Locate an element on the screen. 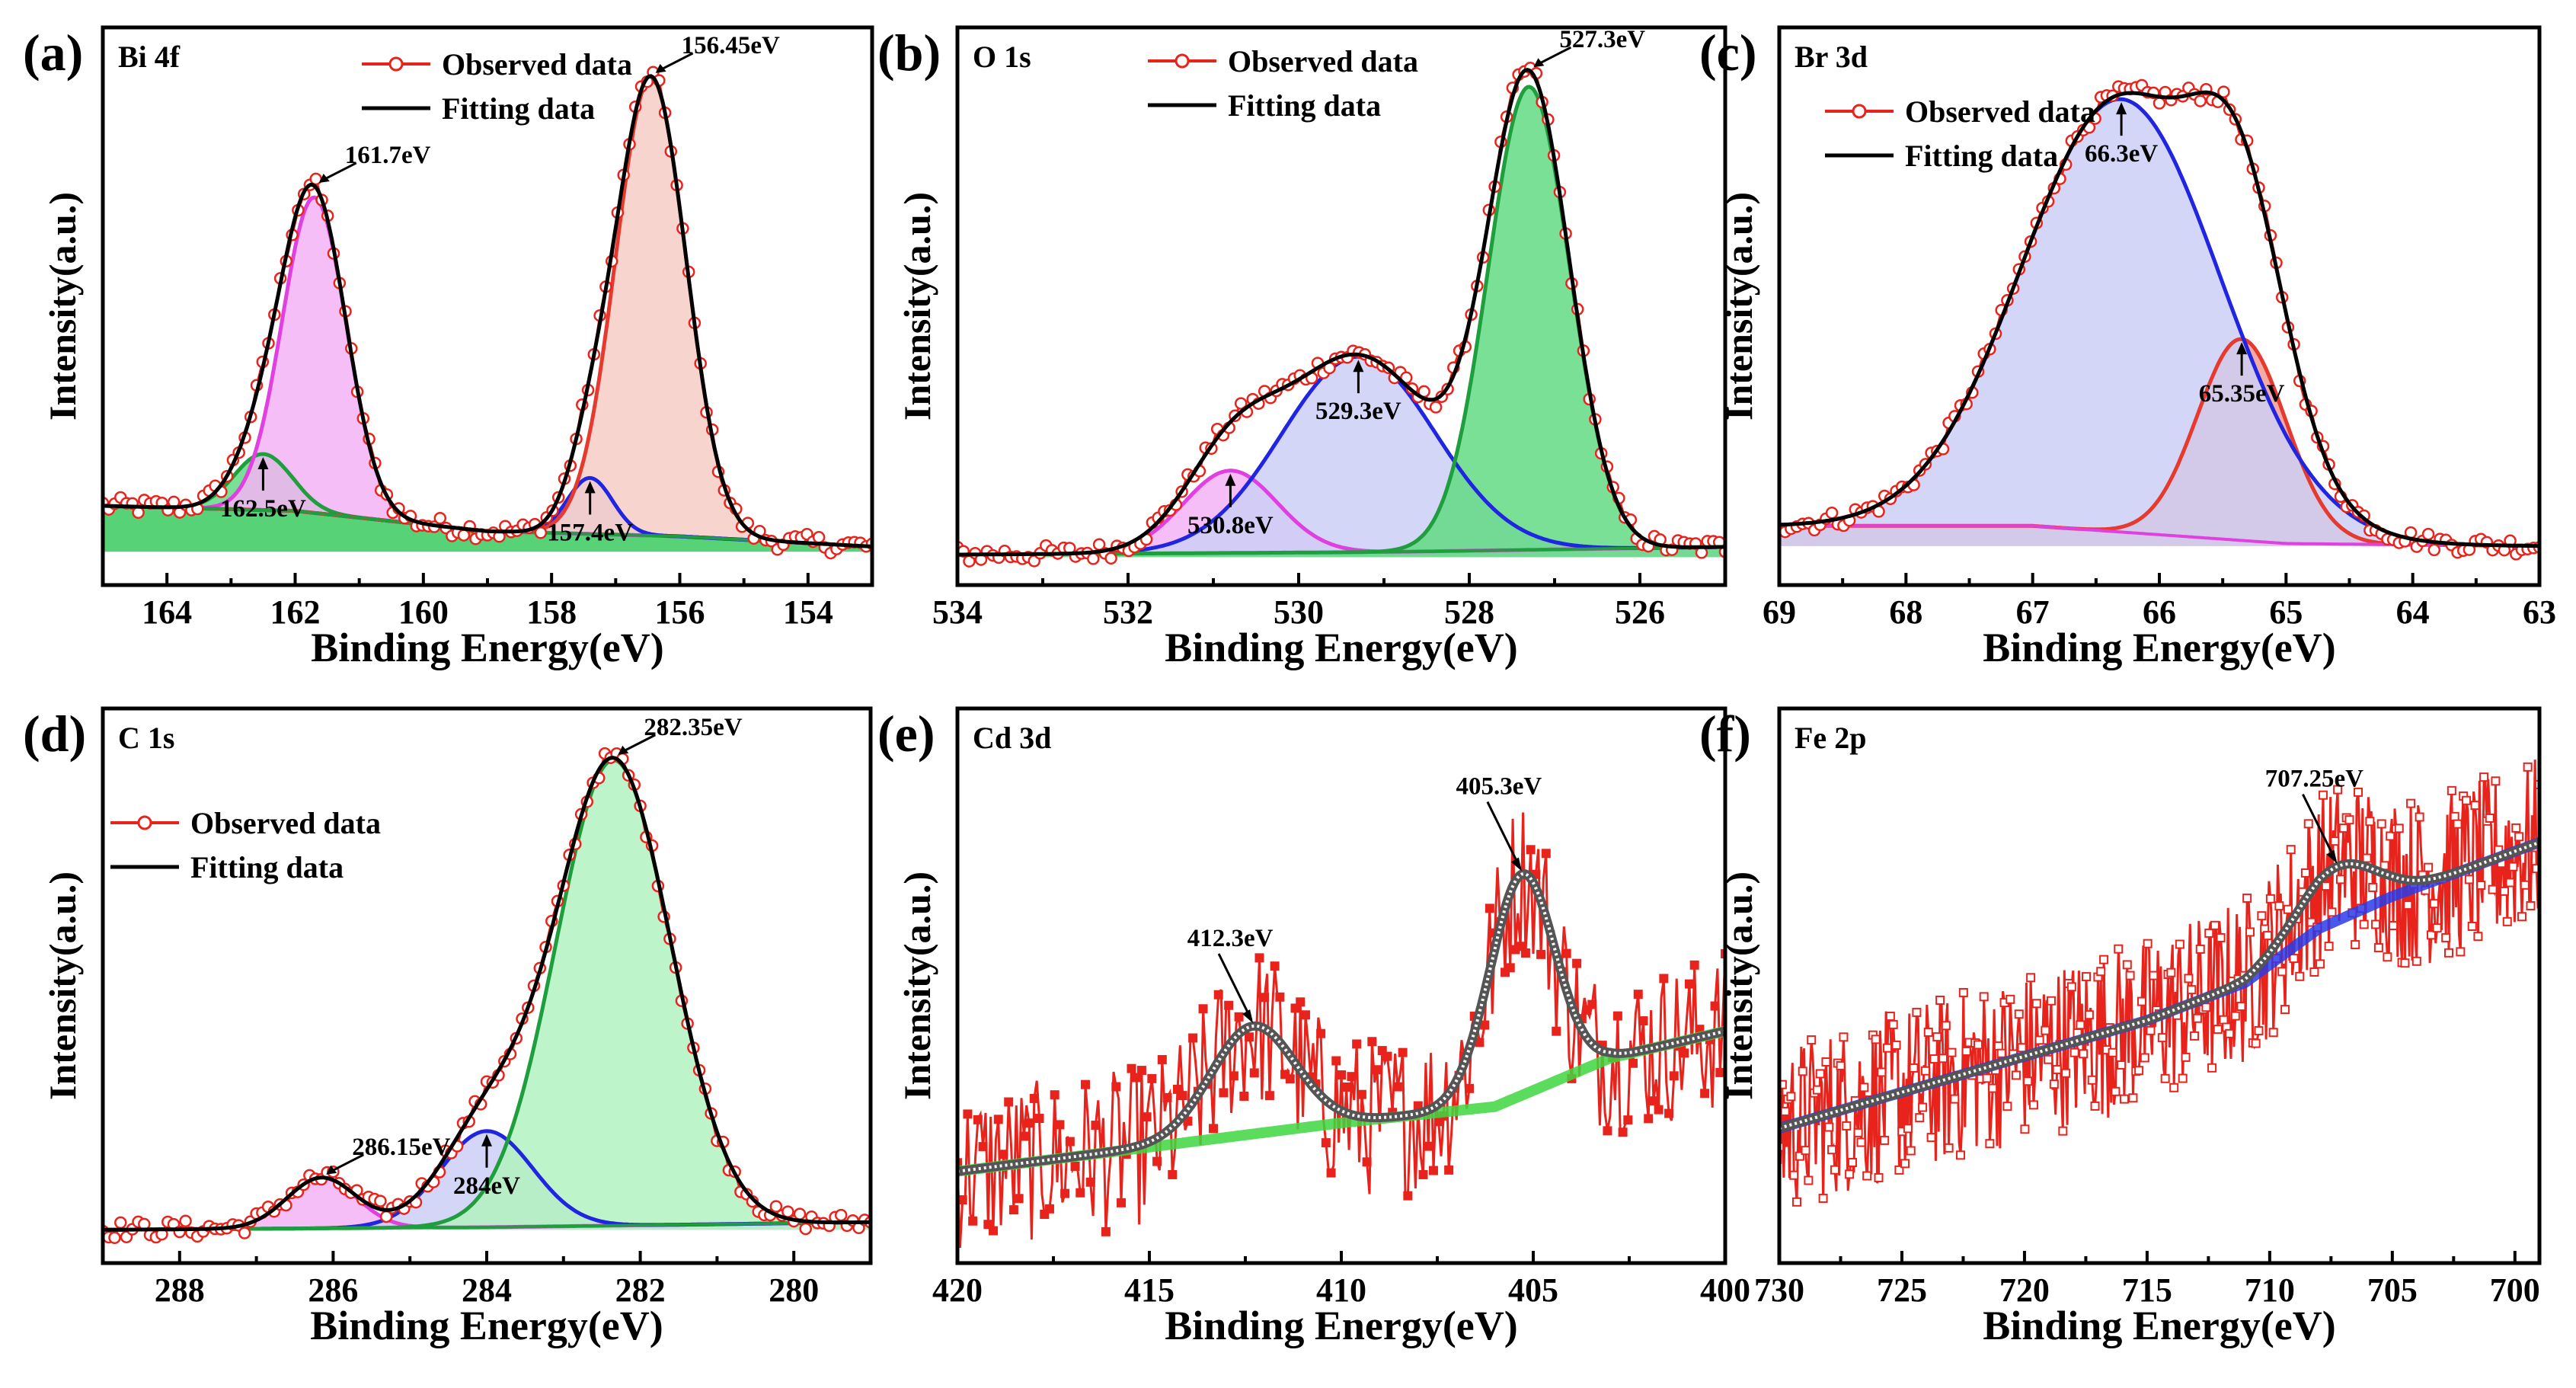  plot-area-e is located at coordinates (1341, 1030).